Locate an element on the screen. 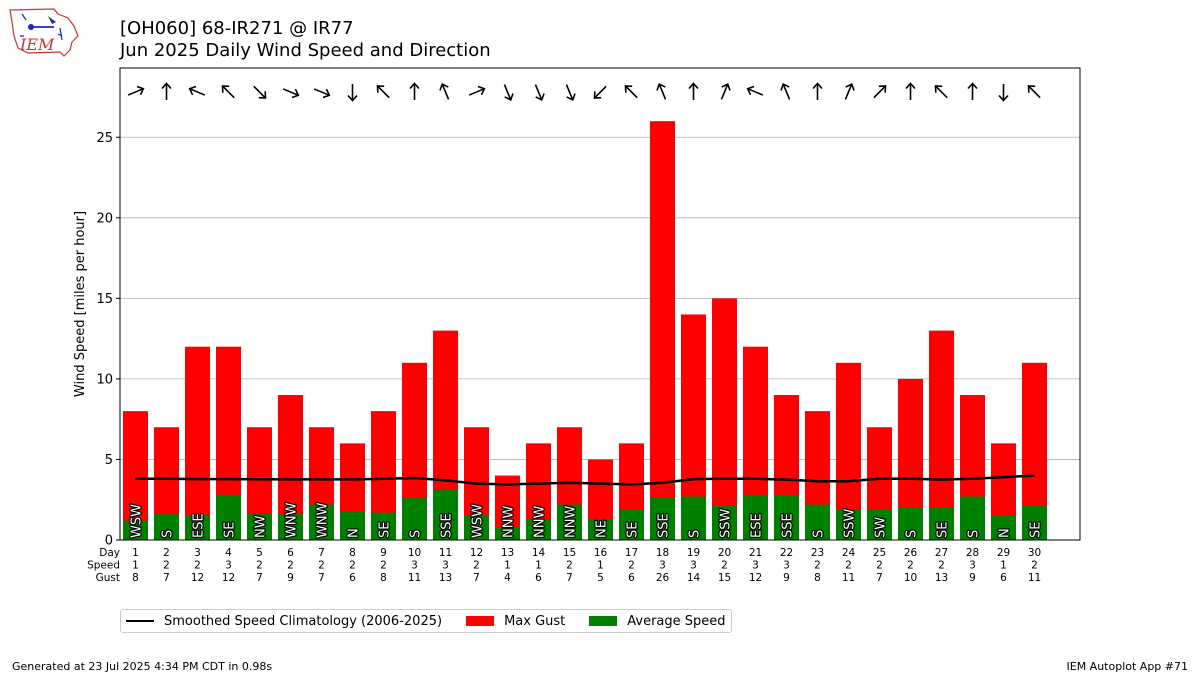 This screenshot has height=675, width=1200. table-cell: 29 is located at coordinates (1003, 553).